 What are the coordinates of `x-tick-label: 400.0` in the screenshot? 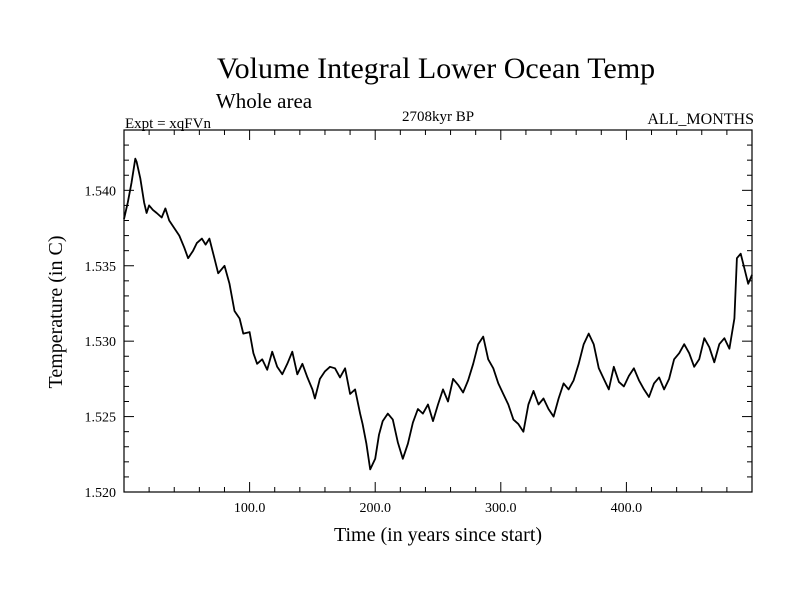 It's located at (627, 508).